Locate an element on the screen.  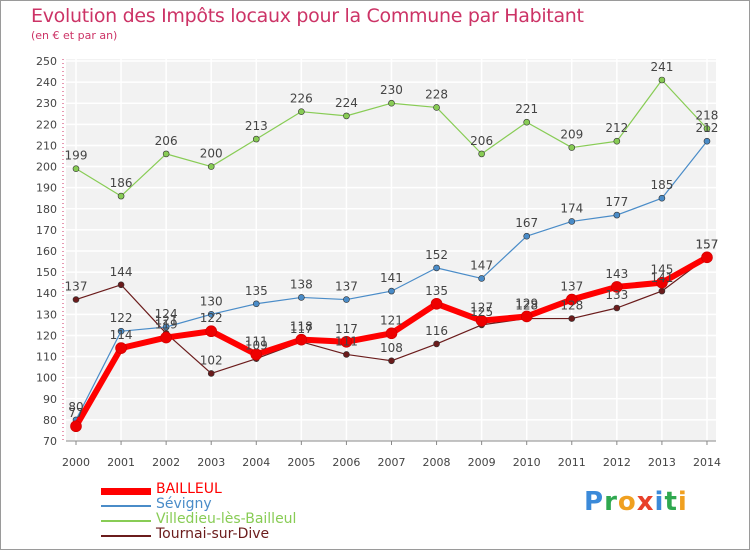
data-label-bailleul: 157 is located at coordinates (707, 244).